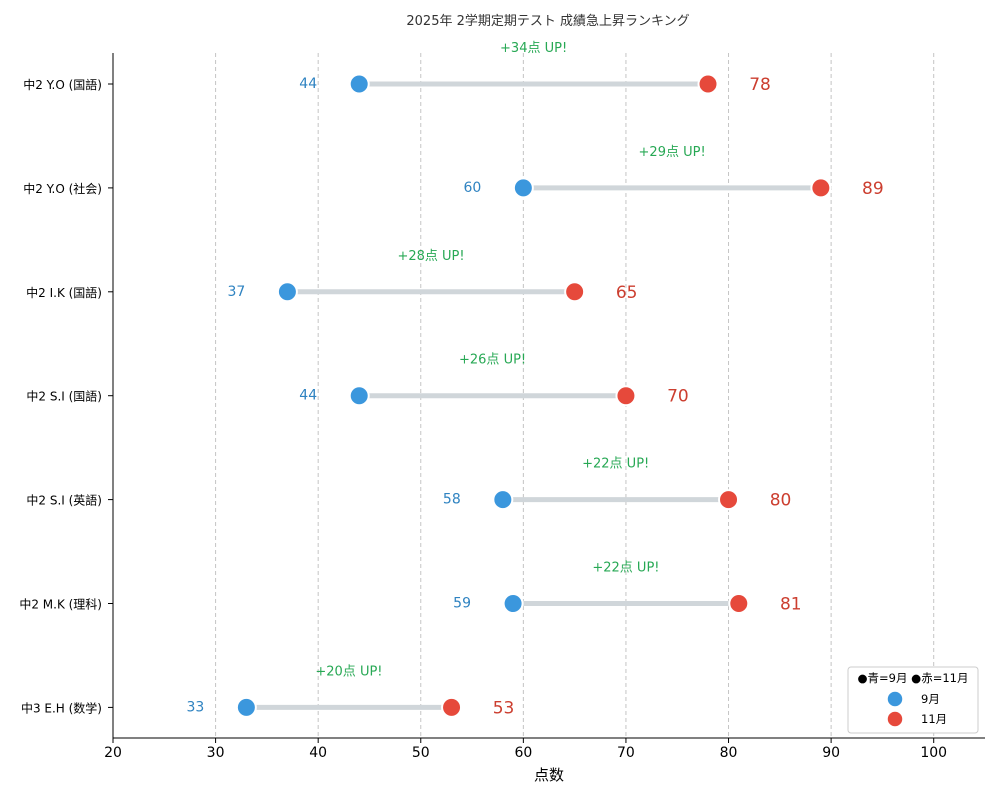 This screenshot has width=1000, height=804. I want to click on gain-label: +29点 UP!, so click(672, 152).